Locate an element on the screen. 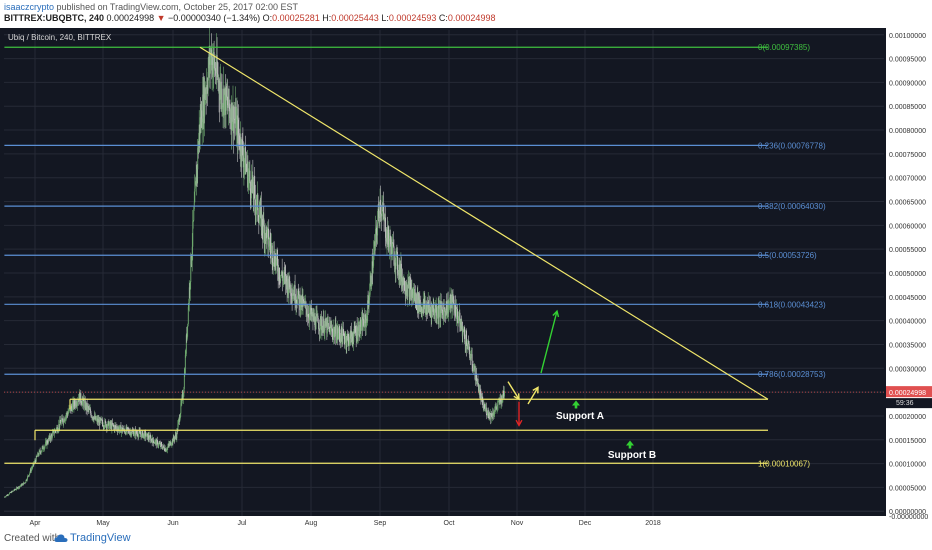 The width and height of the screenshot is (932, 550). ohlc-close-value: 0.00024998 is located at coordinates (471, 18).